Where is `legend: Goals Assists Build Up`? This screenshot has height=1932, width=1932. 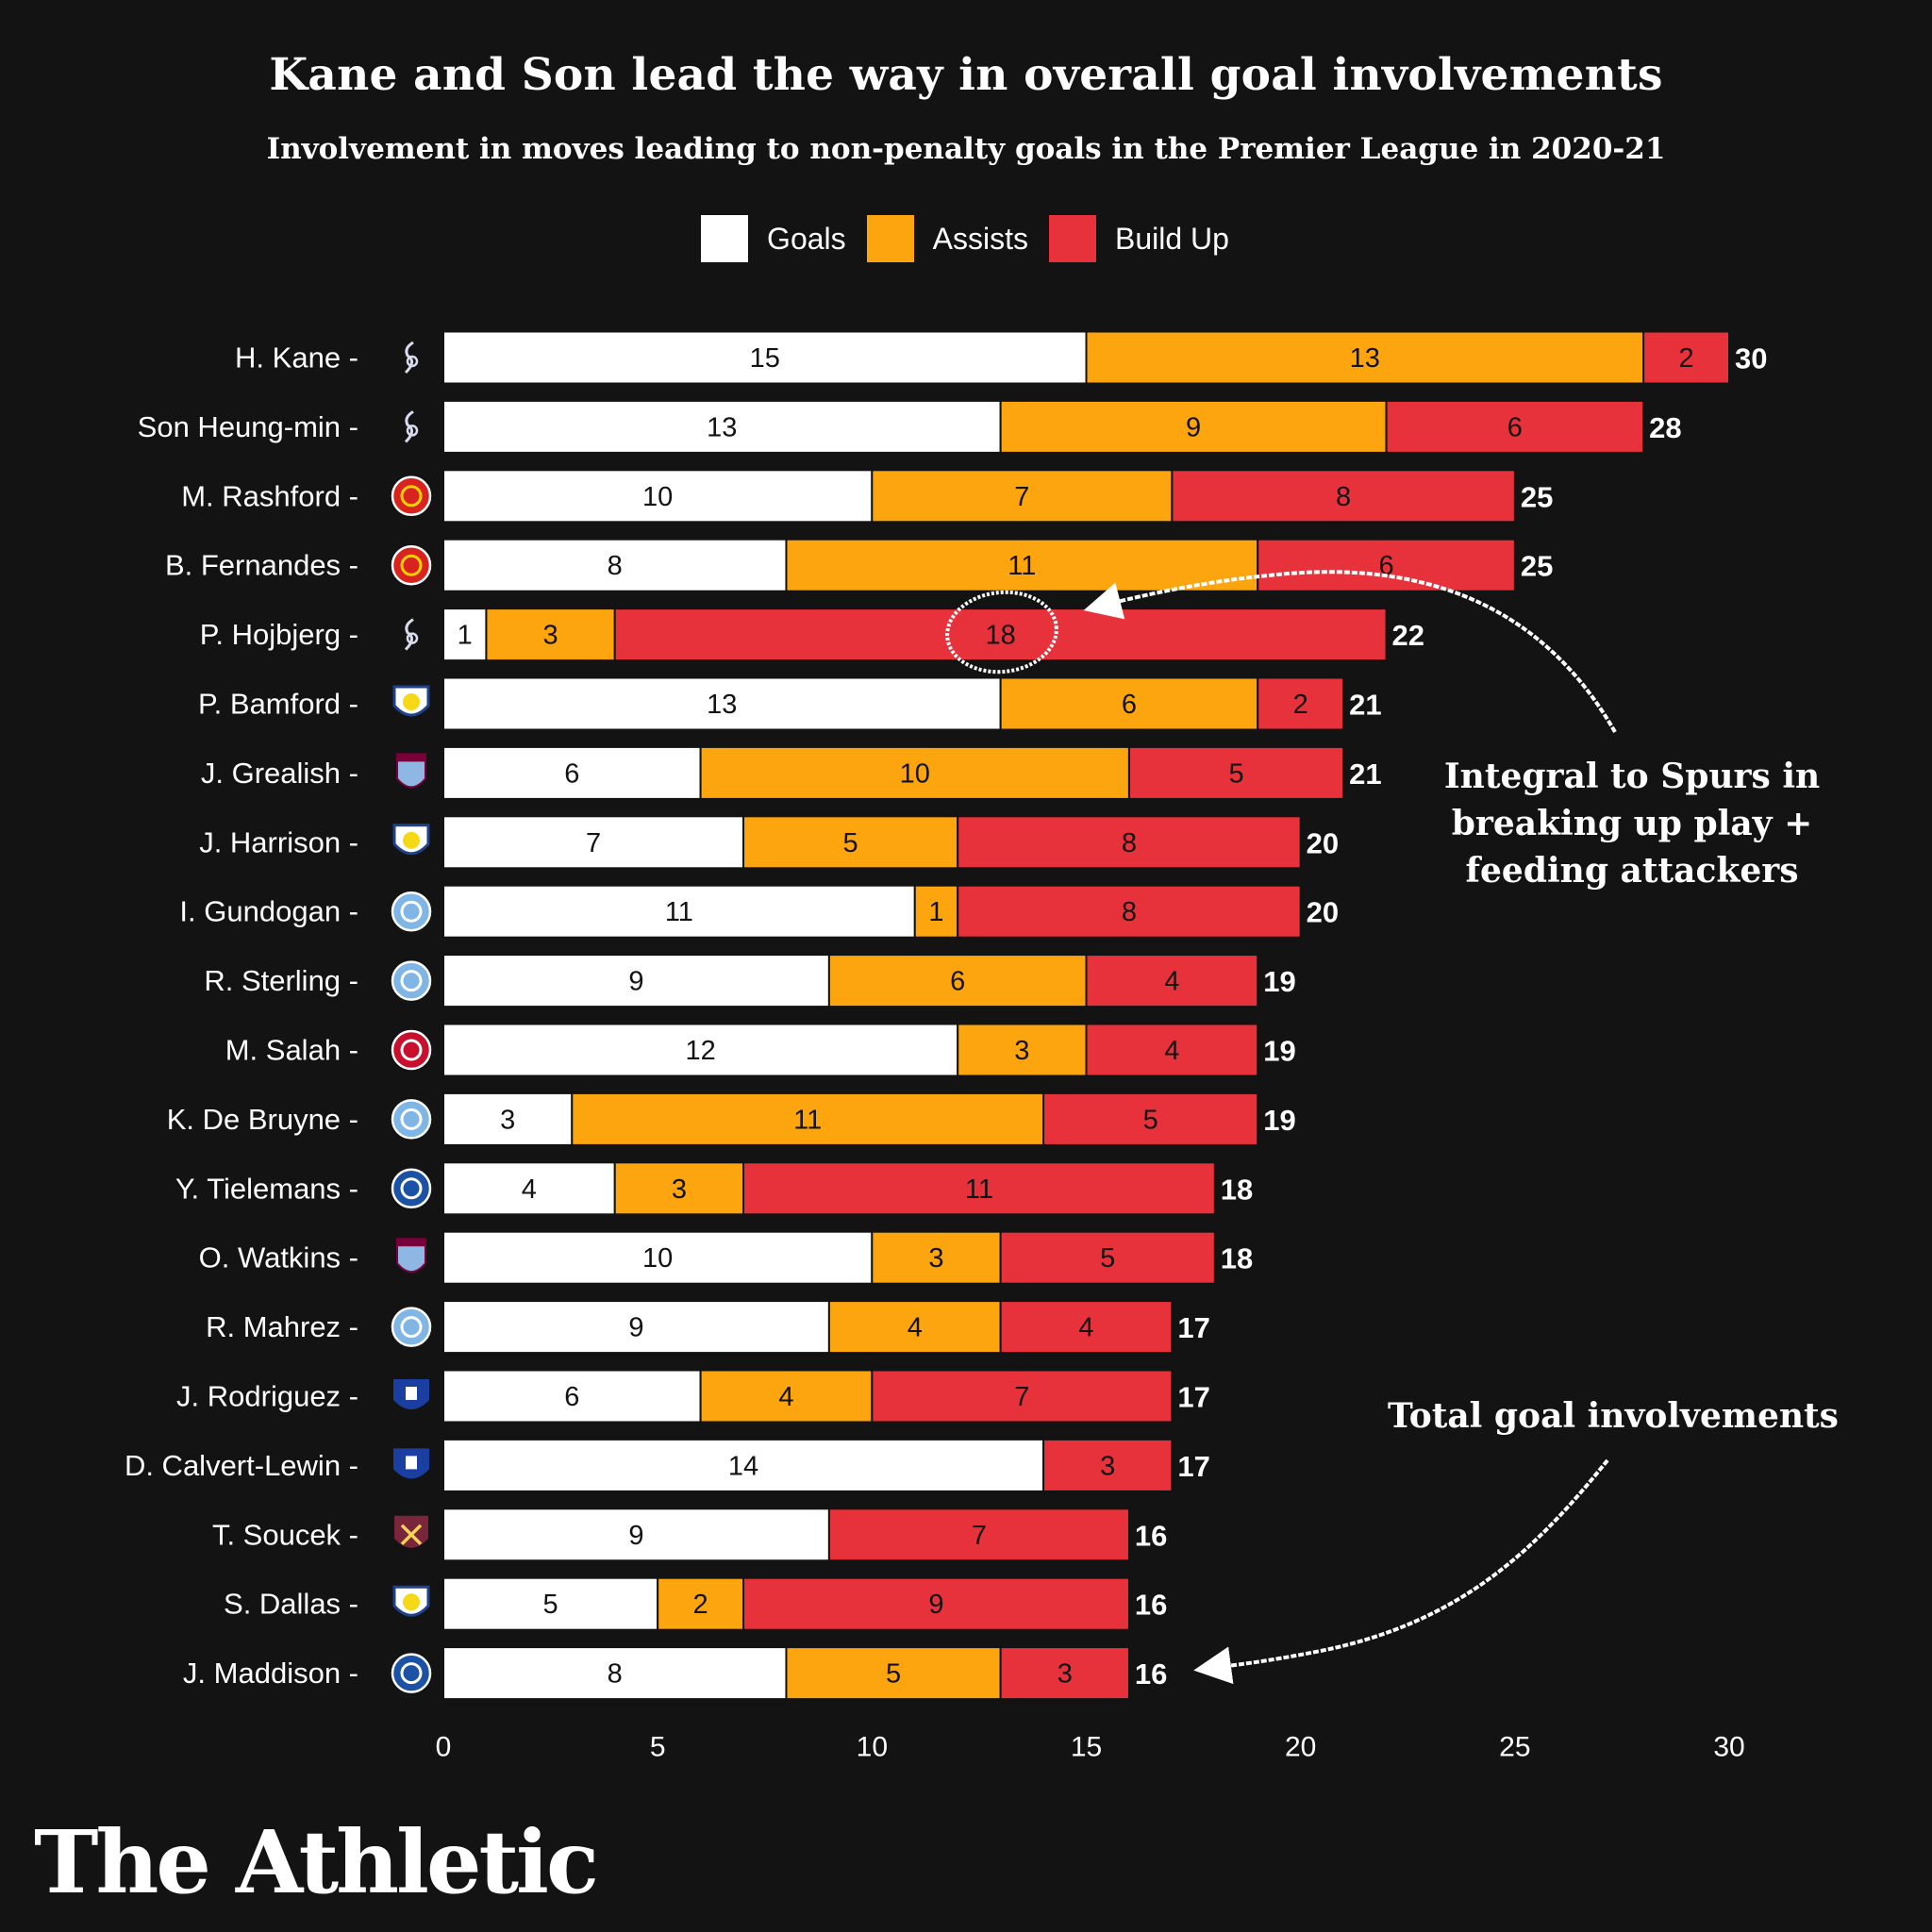
legend: Goals Assists Build Up is located at coordinates (966, 239).